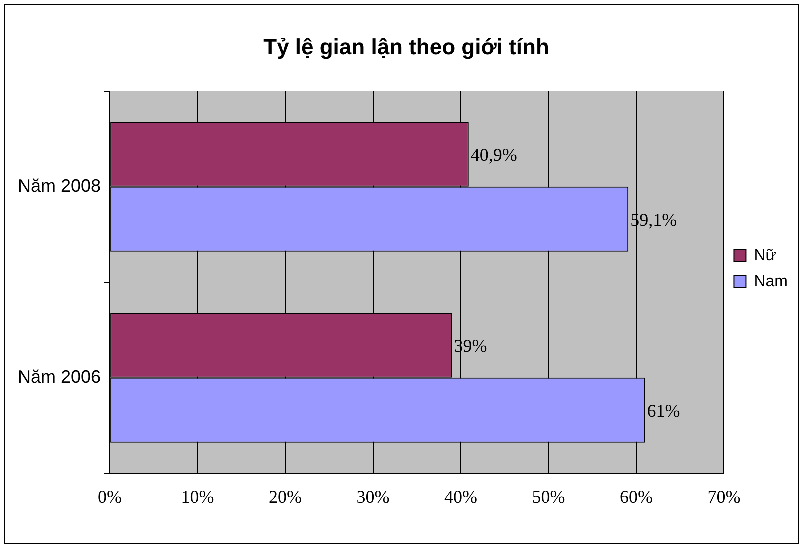 Image resolution: width=803 pixels, height=548 pixels. What do you see at coordinates (110, 496) in the screenshot?
I see `x-tick-label: 0%` at bounding box center [110, 496].